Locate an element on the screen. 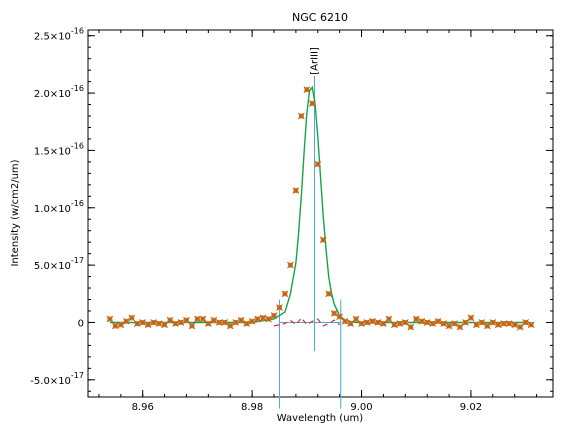 This screenshot has height=430, width=580. y-tick-mantissa: 2.0×10 is located at coordinates (52, 94).